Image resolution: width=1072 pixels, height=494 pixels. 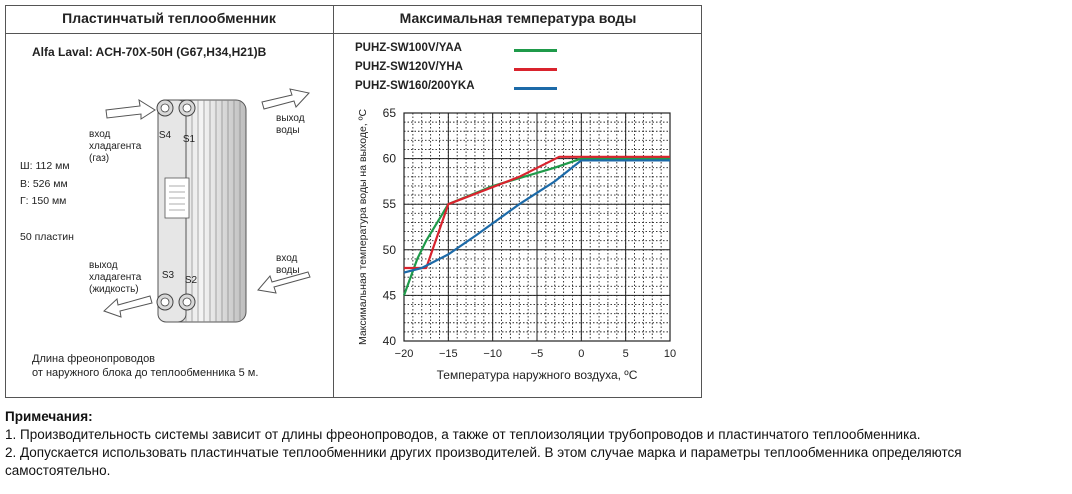 What do you see at coordinates (404, 354) in the screenshot?
I see `x-tick-label: −20` at bounding box center [404, 354].